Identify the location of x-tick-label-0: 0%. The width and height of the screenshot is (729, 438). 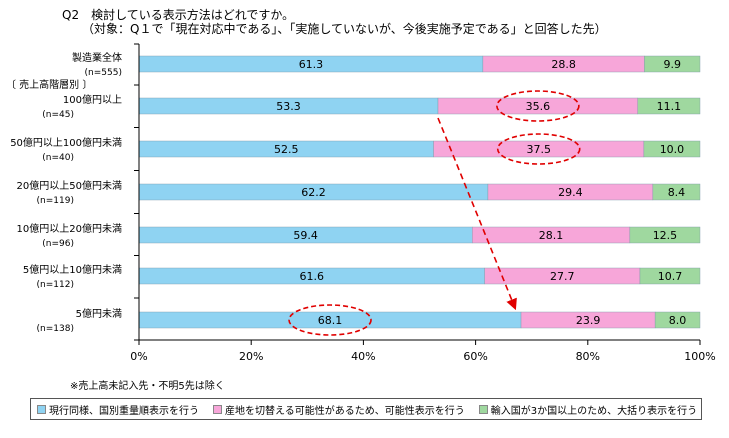
(138, 356).